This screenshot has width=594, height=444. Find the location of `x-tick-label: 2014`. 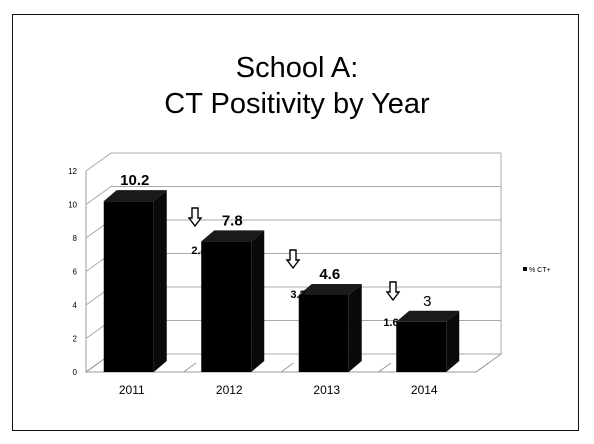

x-tick-label: 2014 is located at coordinates (424, 390).